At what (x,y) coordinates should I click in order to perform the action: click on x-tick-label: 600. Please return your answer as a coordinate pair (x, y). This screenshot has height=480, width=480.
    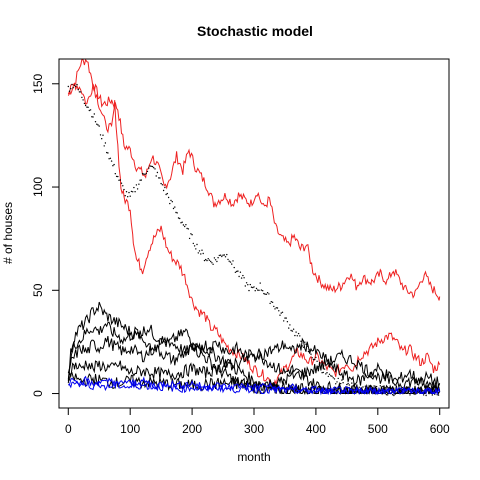
    Looking at the image, I should click on (440, 429).